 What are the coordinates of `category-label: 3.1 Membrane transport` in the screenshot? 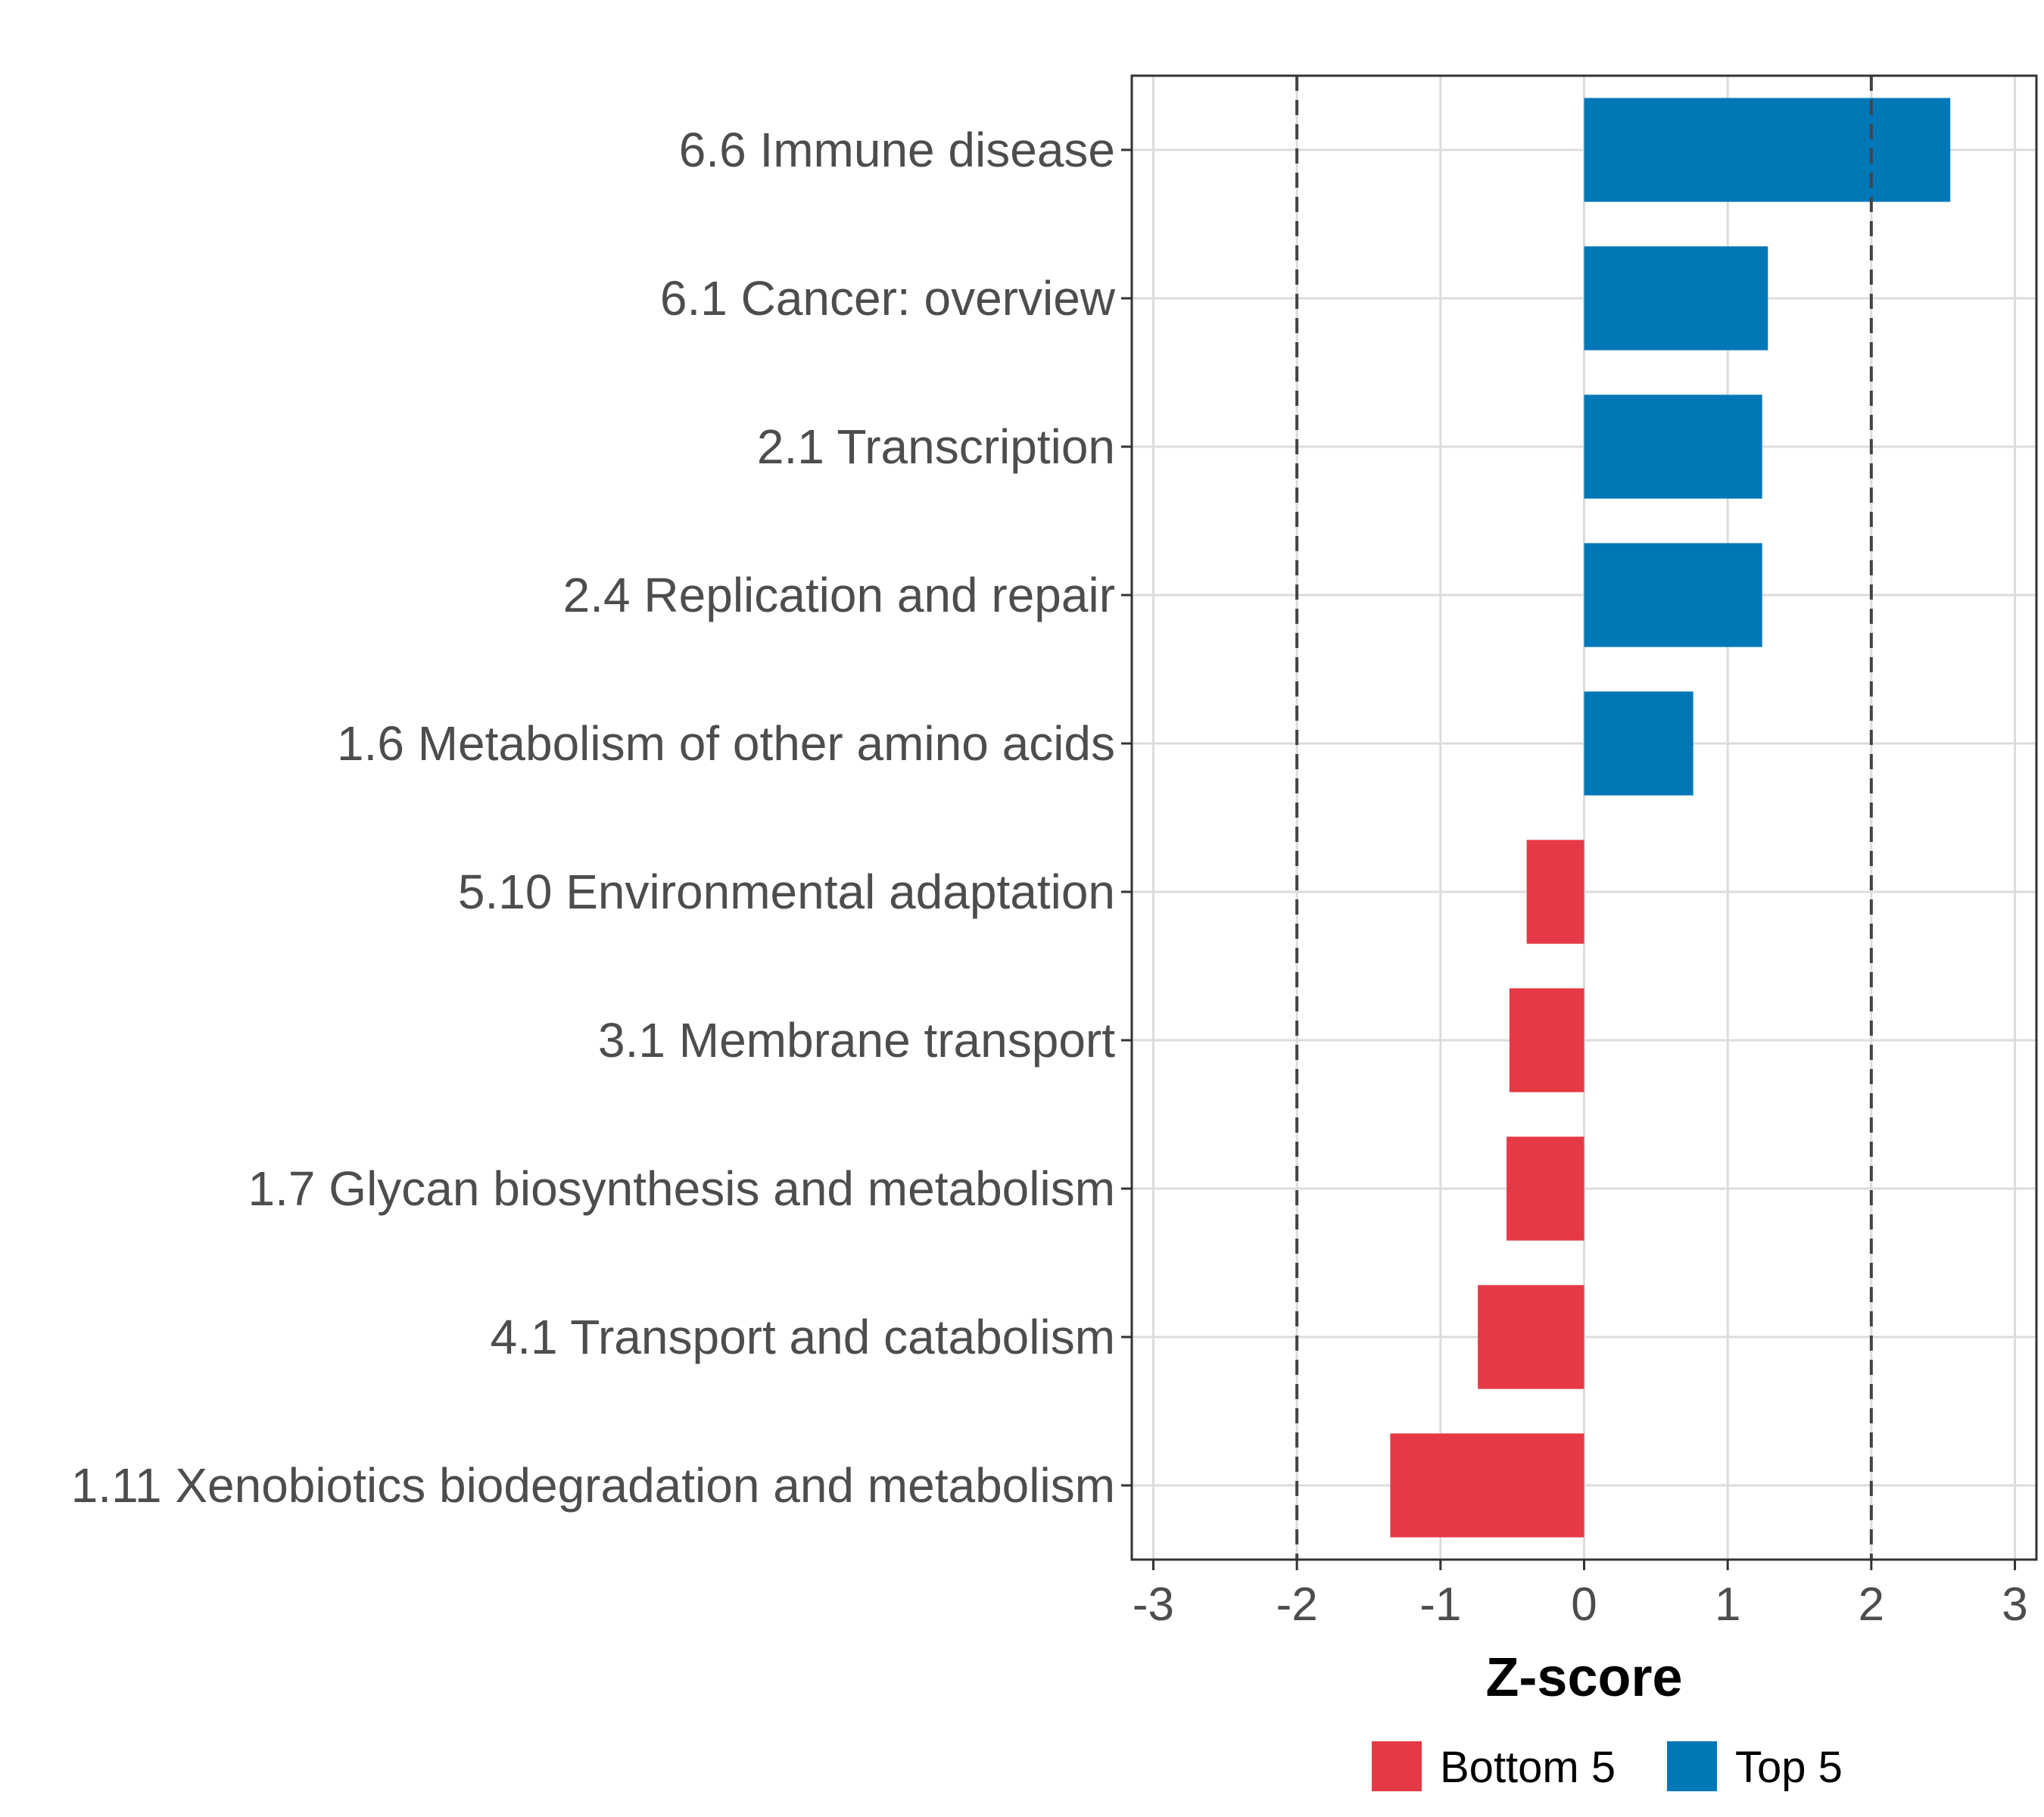 It's located at (857, 1040).